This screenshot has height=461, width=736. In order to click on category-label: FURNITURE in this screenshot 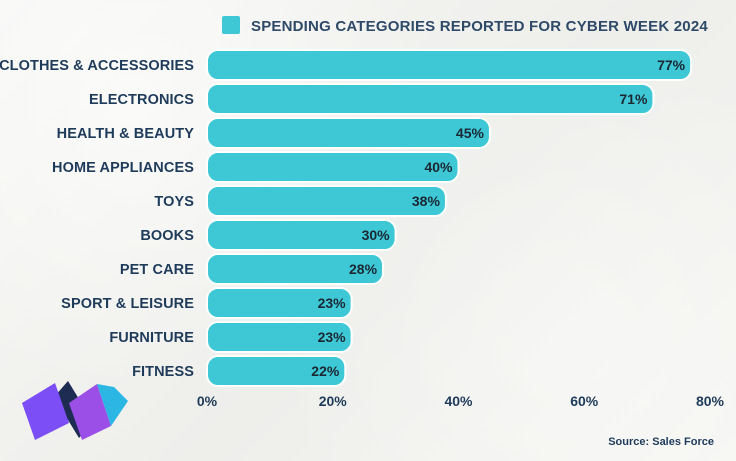, I will do `click(151, 338)`.